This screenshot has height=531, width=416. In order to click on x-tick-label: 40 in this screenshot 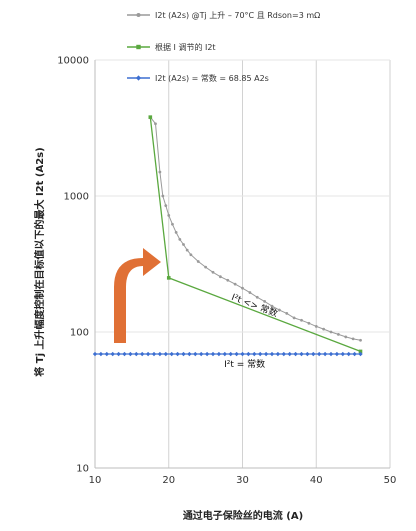, I will do `click(316, 480)`.